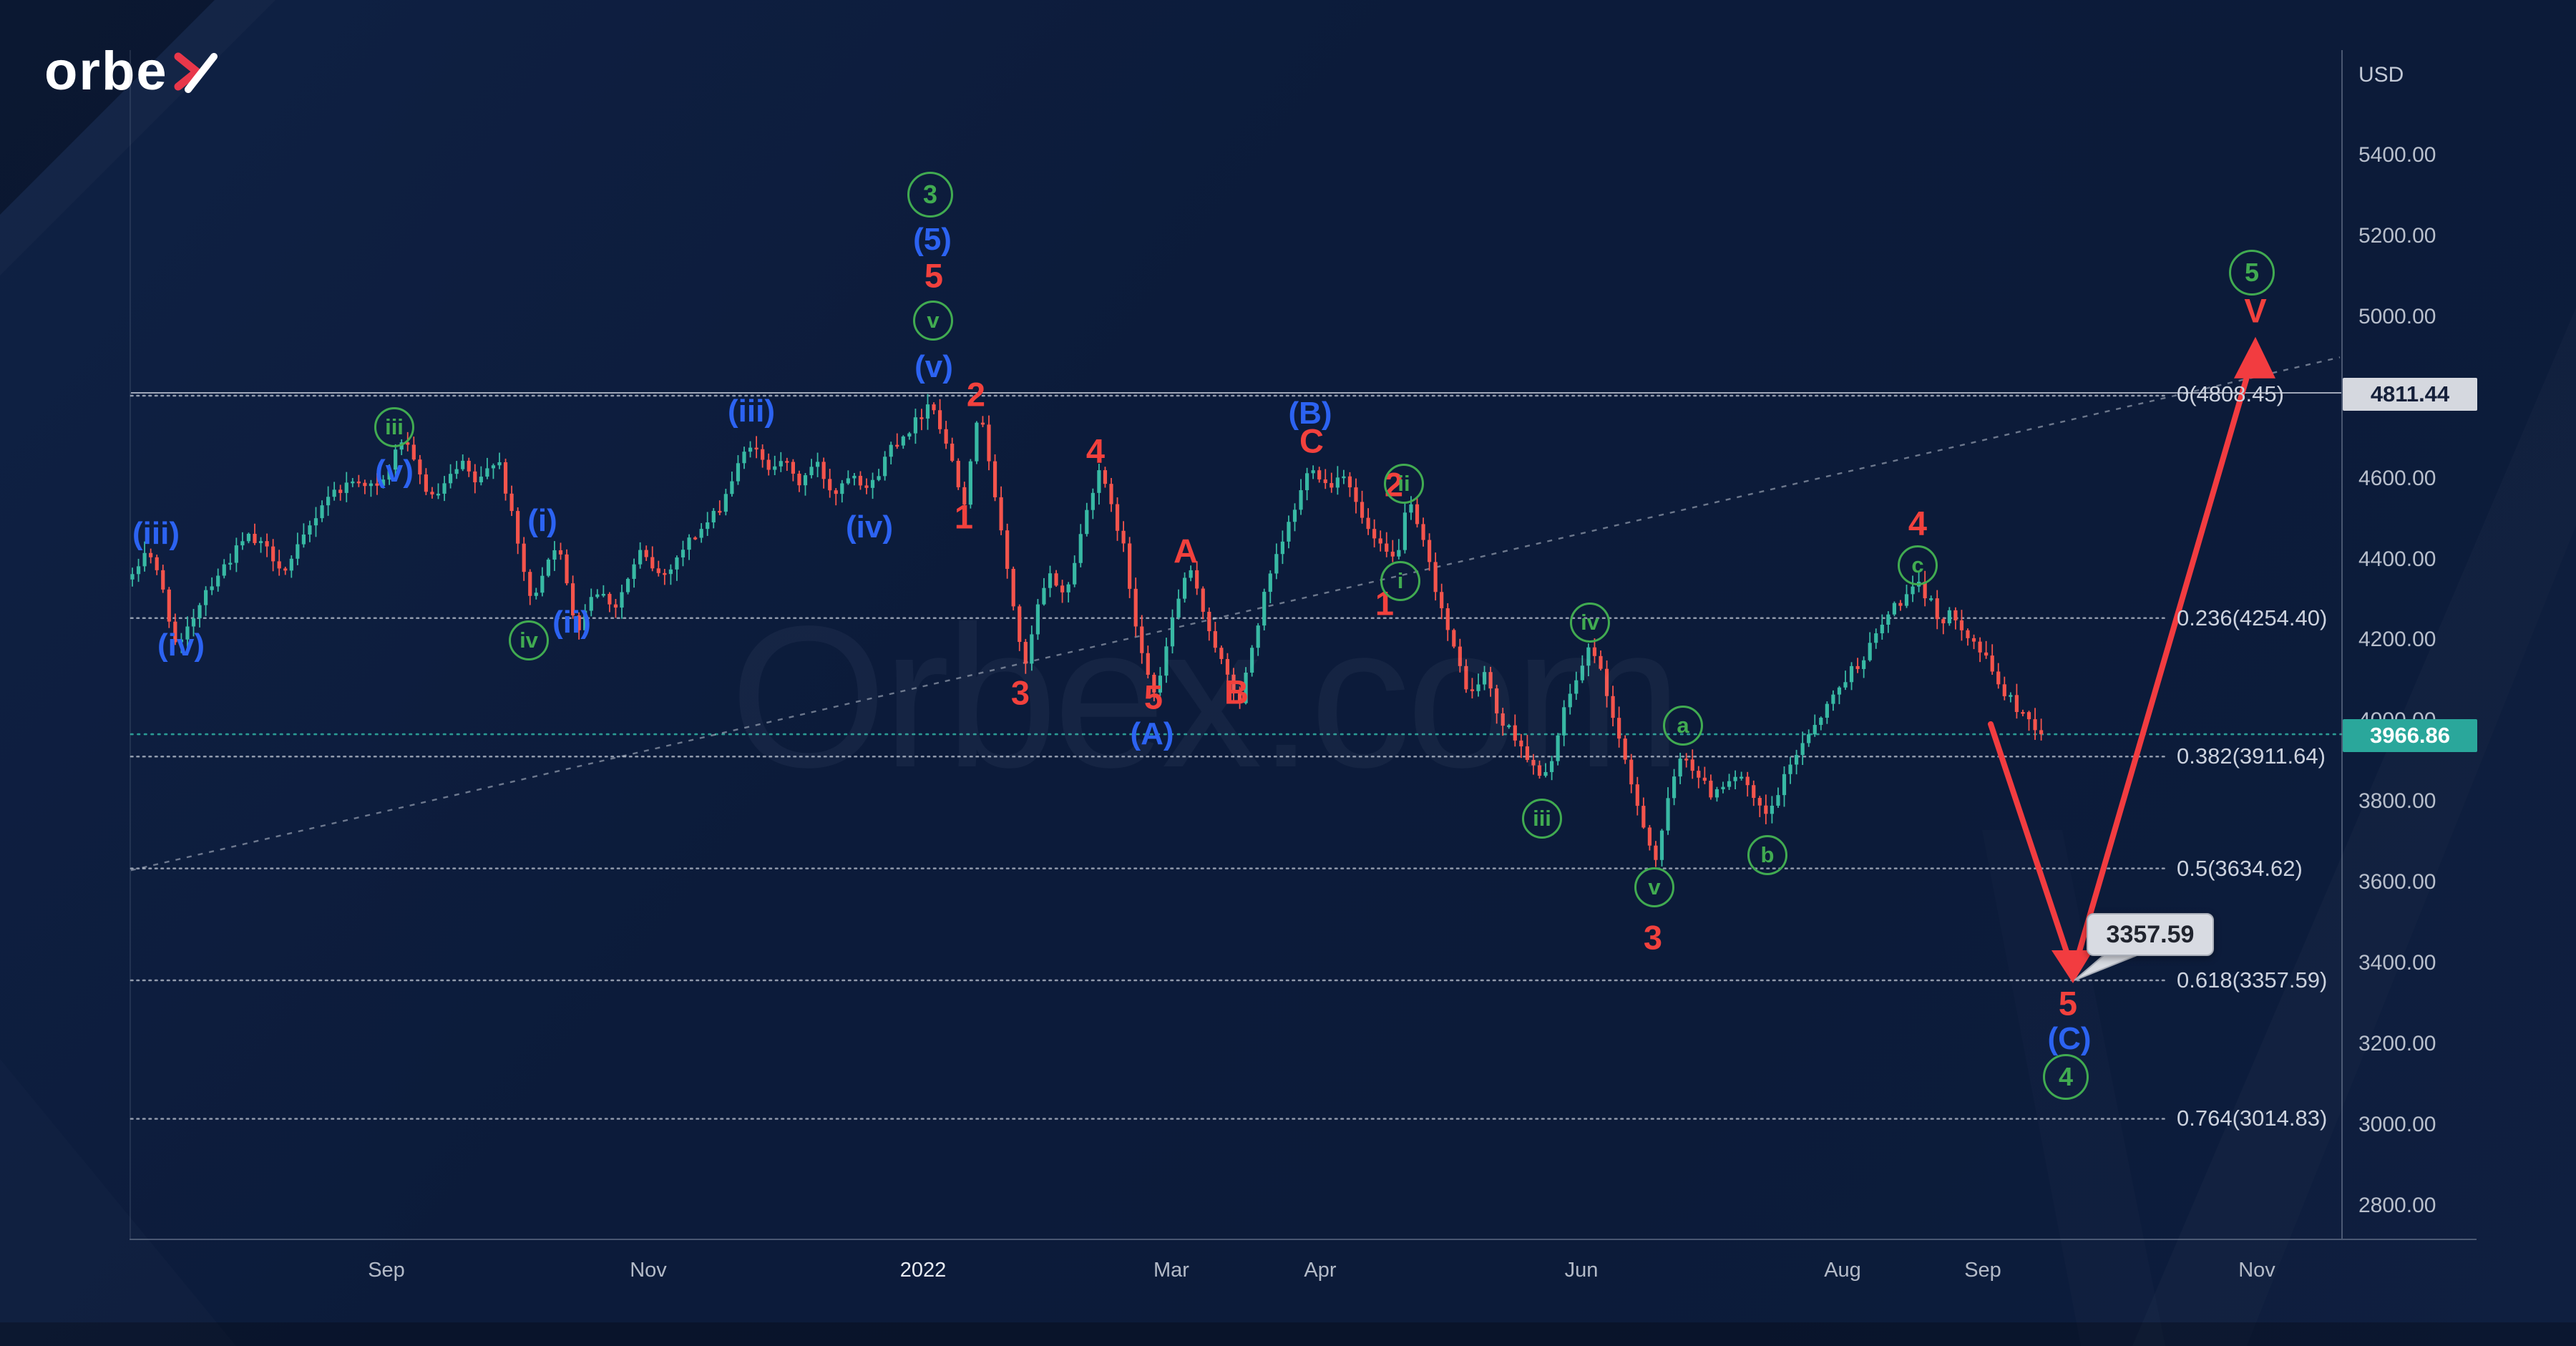 This screenshot has width=2576, height=1346. I want to click on wave-label-blue: (C), so click(2069, 1038).